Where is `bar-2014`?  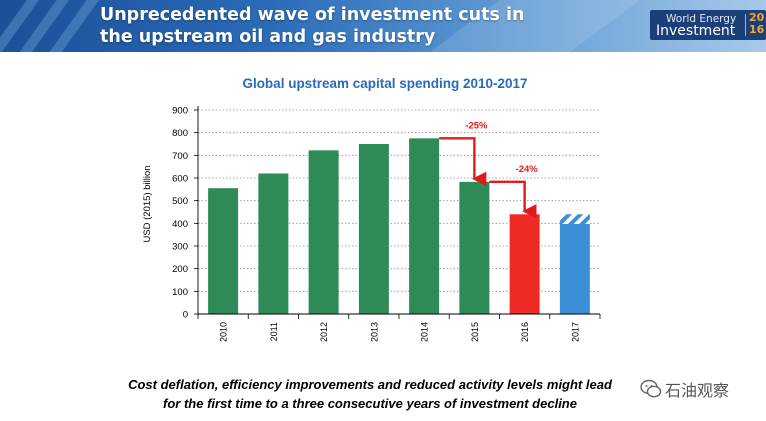
bar-2014 is located at coordinates (424, 226).